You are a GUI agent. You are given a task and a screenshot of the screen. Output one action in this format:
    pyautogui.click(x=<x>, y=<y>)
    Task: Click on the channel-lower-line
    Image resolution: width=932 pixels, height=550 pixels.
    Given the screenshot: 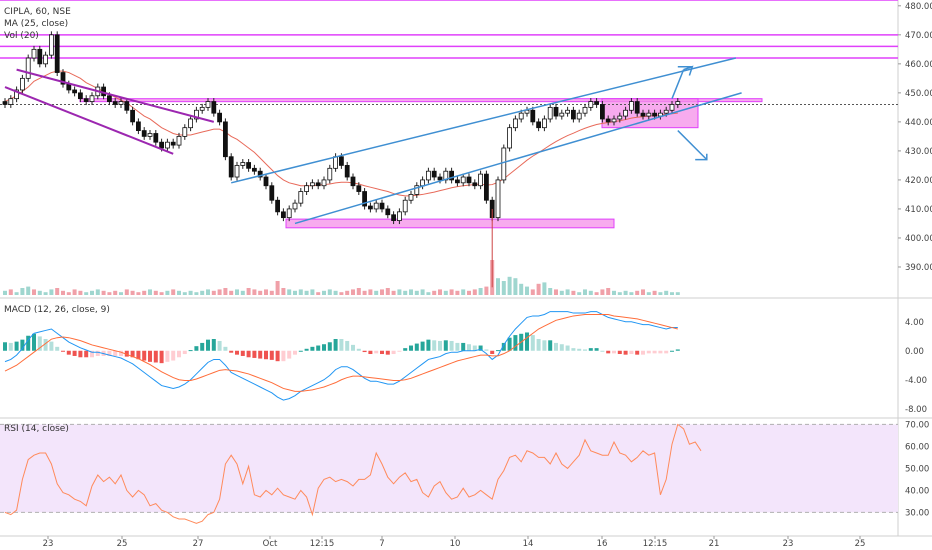 What is the action you would take?
    pyautogui.click(x=89, y=120)
    